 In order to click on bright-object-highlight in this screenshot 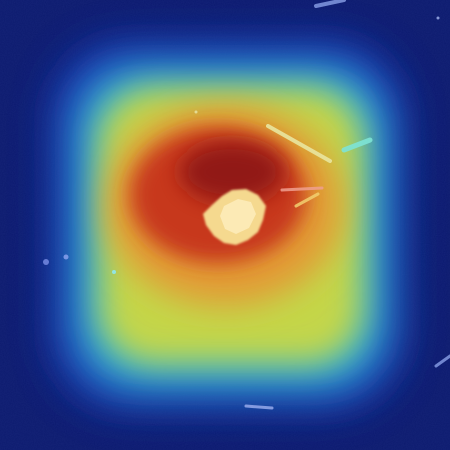, I will do `click(238, 216)`.